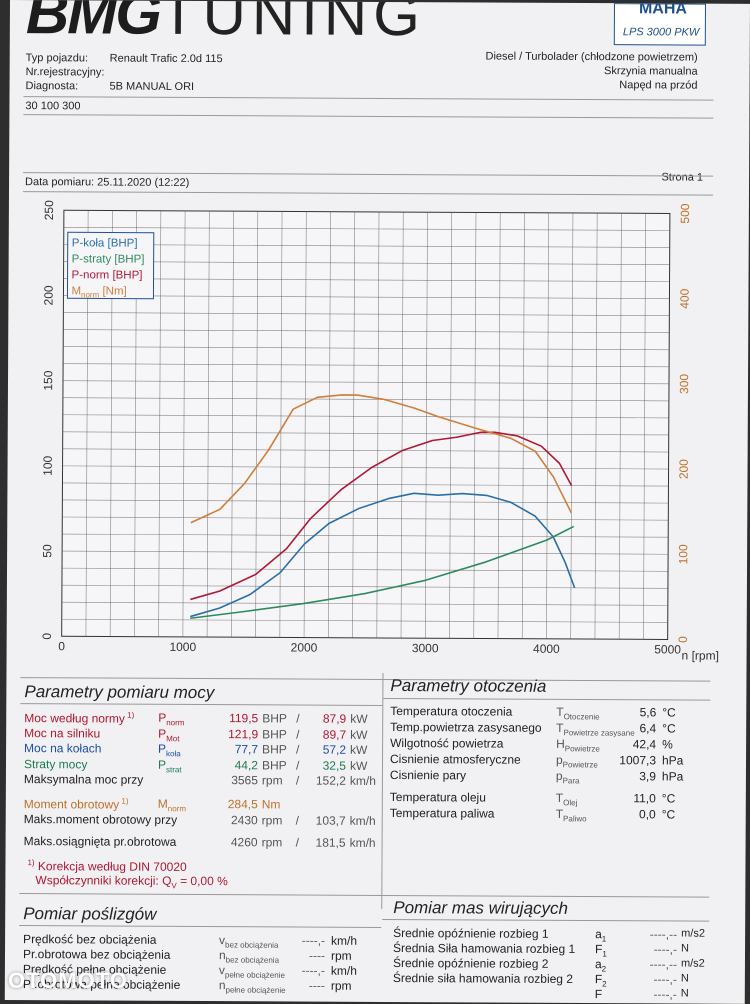 The image size is (750, 1004). What do you see at coordinates (47, 636) in the screenshot?
I see `left-axis-tick-label: 0` at bounding box center [47, 636].